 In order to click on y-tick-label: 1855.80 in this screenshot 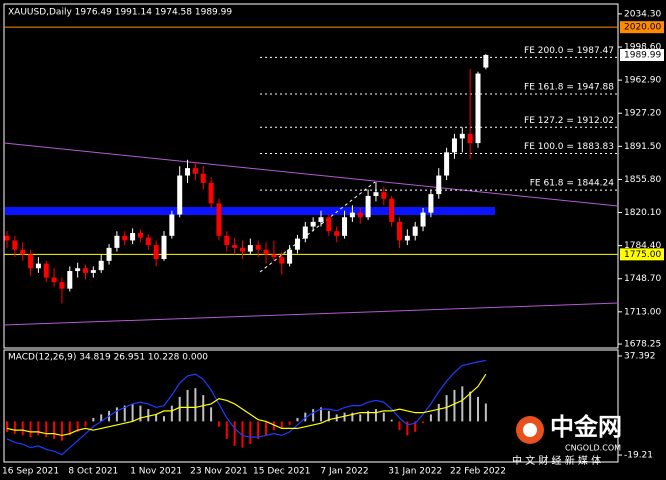, I will do `click(642, 180)`.